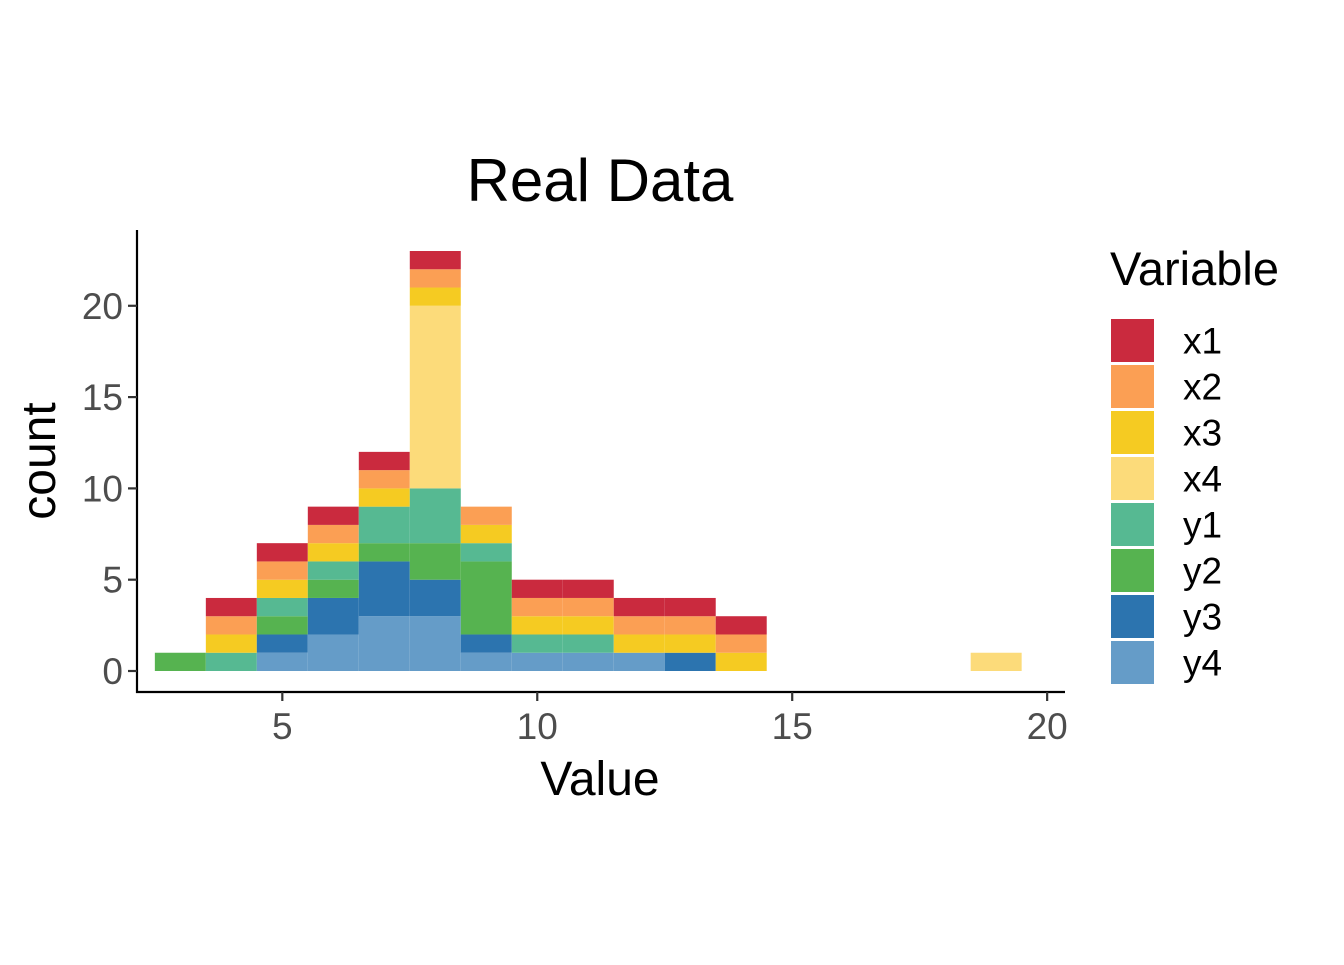 The width and height of the screenshot is (1344, 965). What do you see at coordinates (112, 580) in the screenshot?
I see `y-tick-label-5: 5` at bounding box center [112, 580].